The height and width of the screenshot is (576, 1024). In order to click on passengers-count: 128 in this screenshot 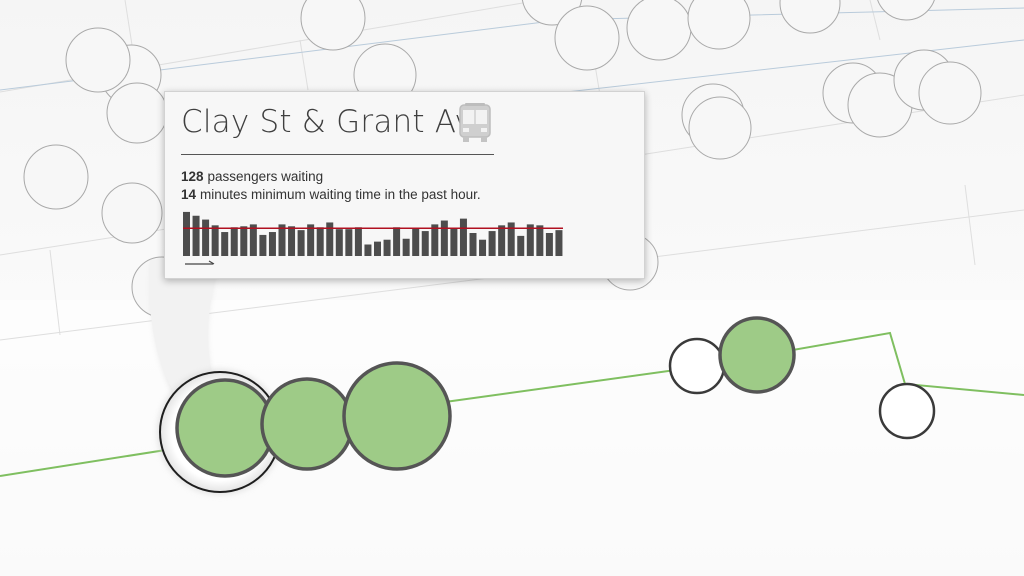, I will do `click(192, 176)`.